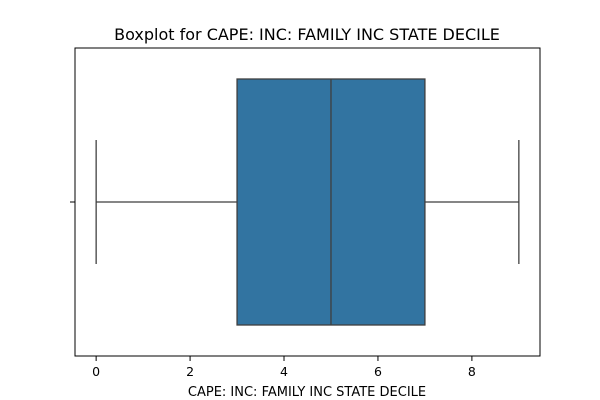 The height and width of the screenshot is (400, 600). I want to click on x-tick-label: 6, so click(378, 371).